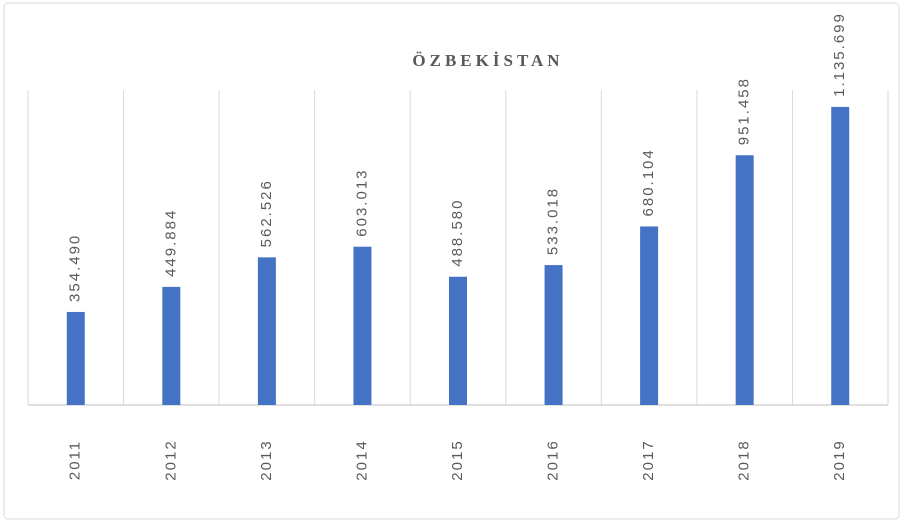 Image resolution: width=903 pixels, height=524 pixels. I want to click on data-label: 354.490, so click(75, 268).